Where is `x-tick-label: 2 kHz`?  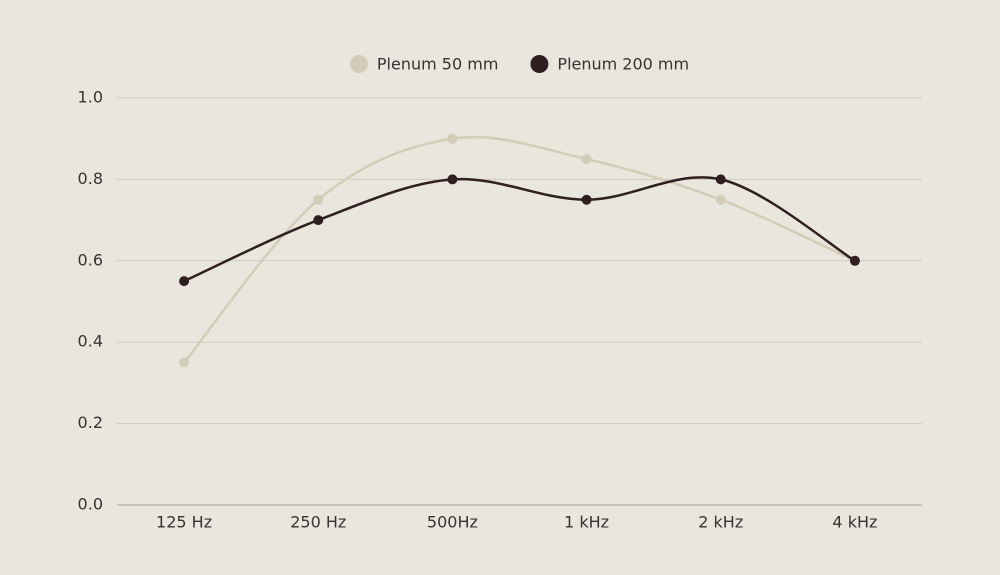 x-tick-label: 2 kHz is located at coordinates (720, 522).